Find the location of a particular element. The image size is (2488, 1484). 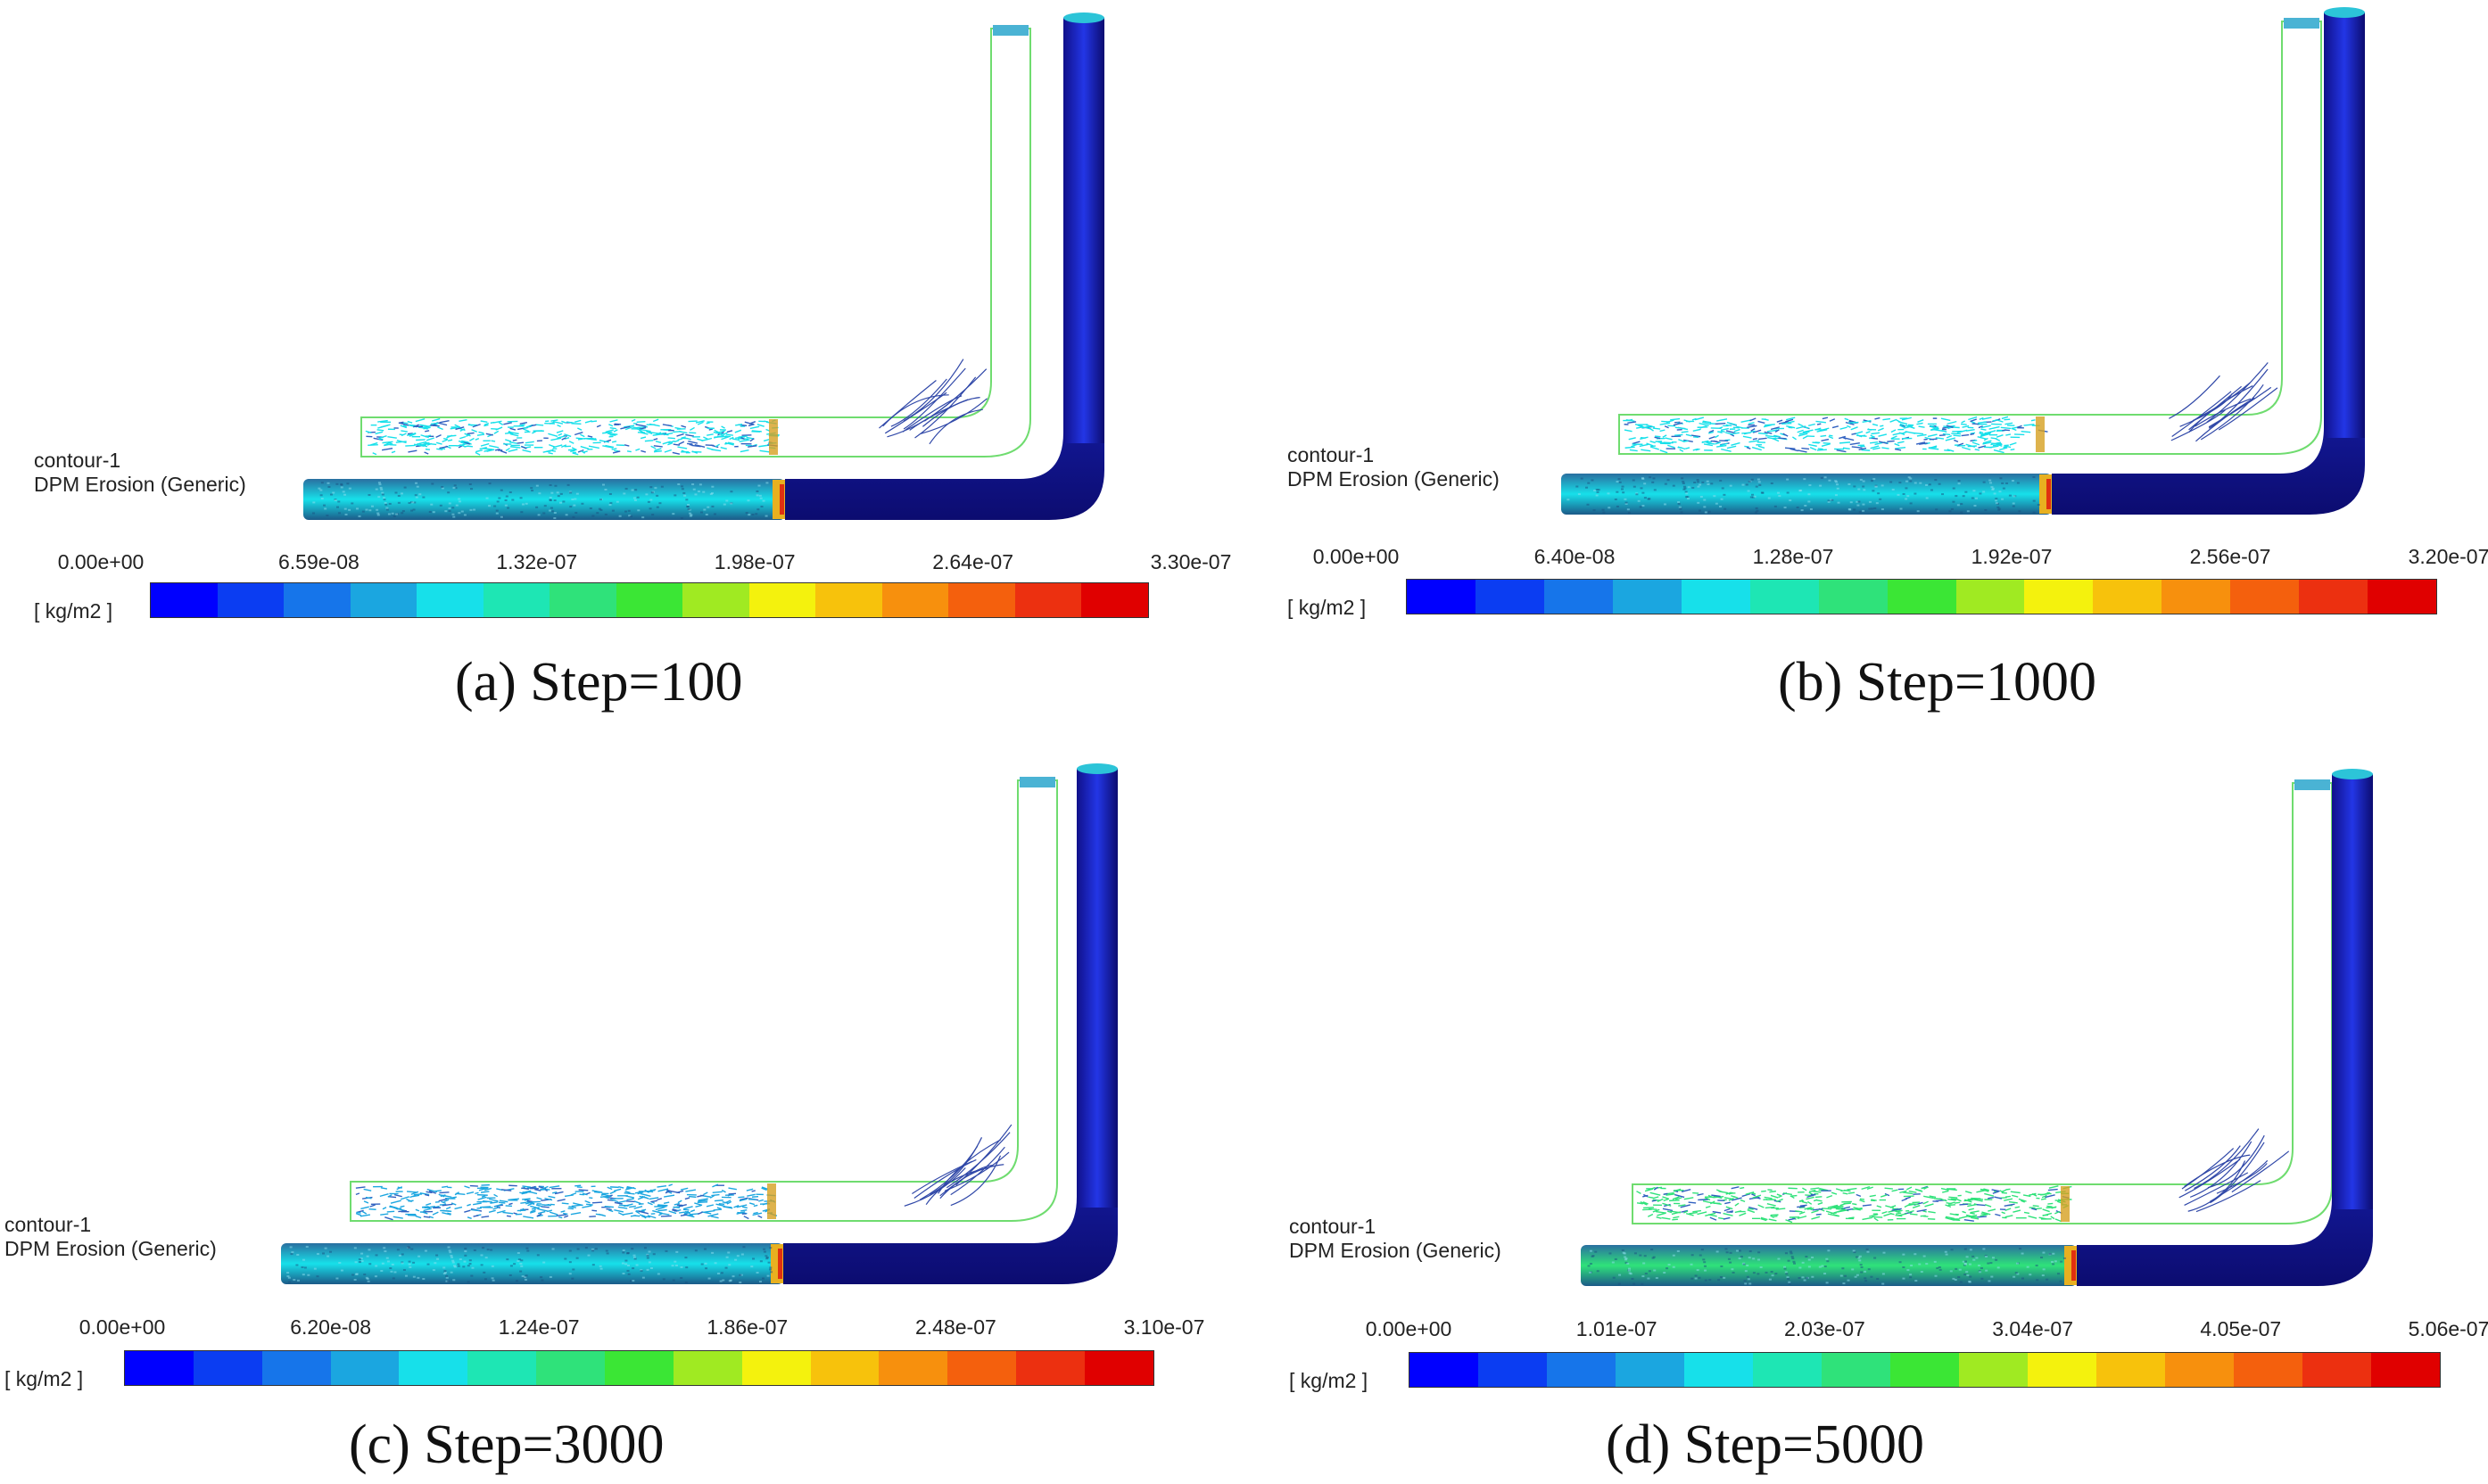

colorbar-tick-label: 1.98e-07 is located at coordinates (755, 562).